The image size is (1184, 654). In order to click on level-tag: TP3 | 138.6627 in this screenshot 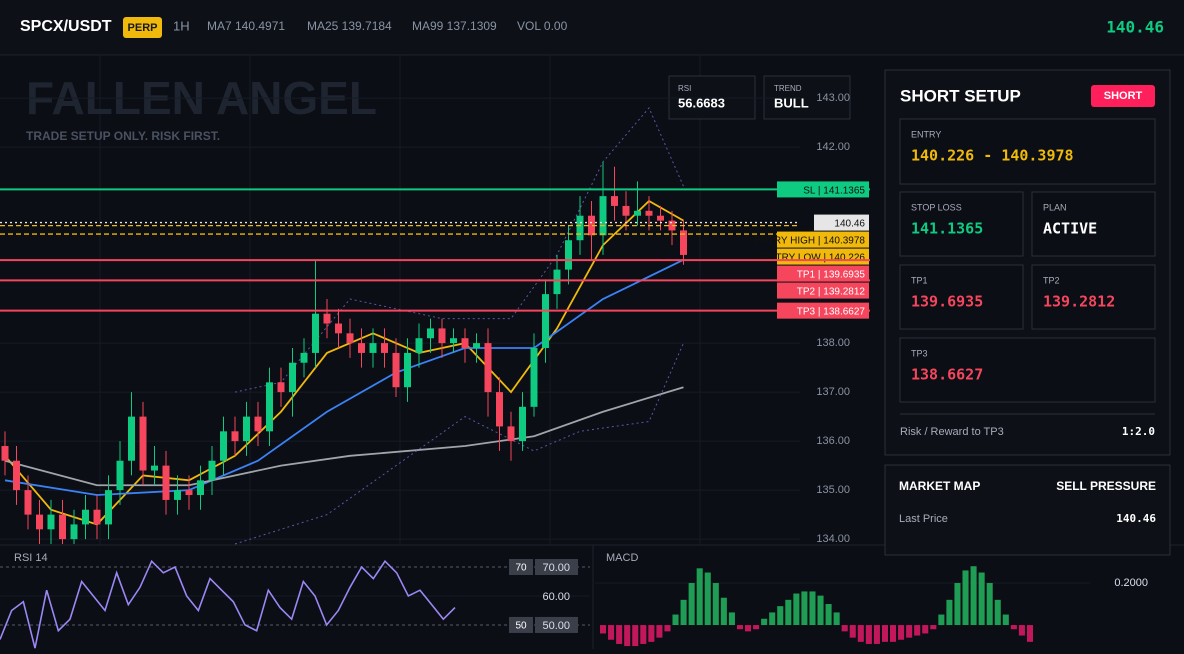, I will do `click(831, 311)`.